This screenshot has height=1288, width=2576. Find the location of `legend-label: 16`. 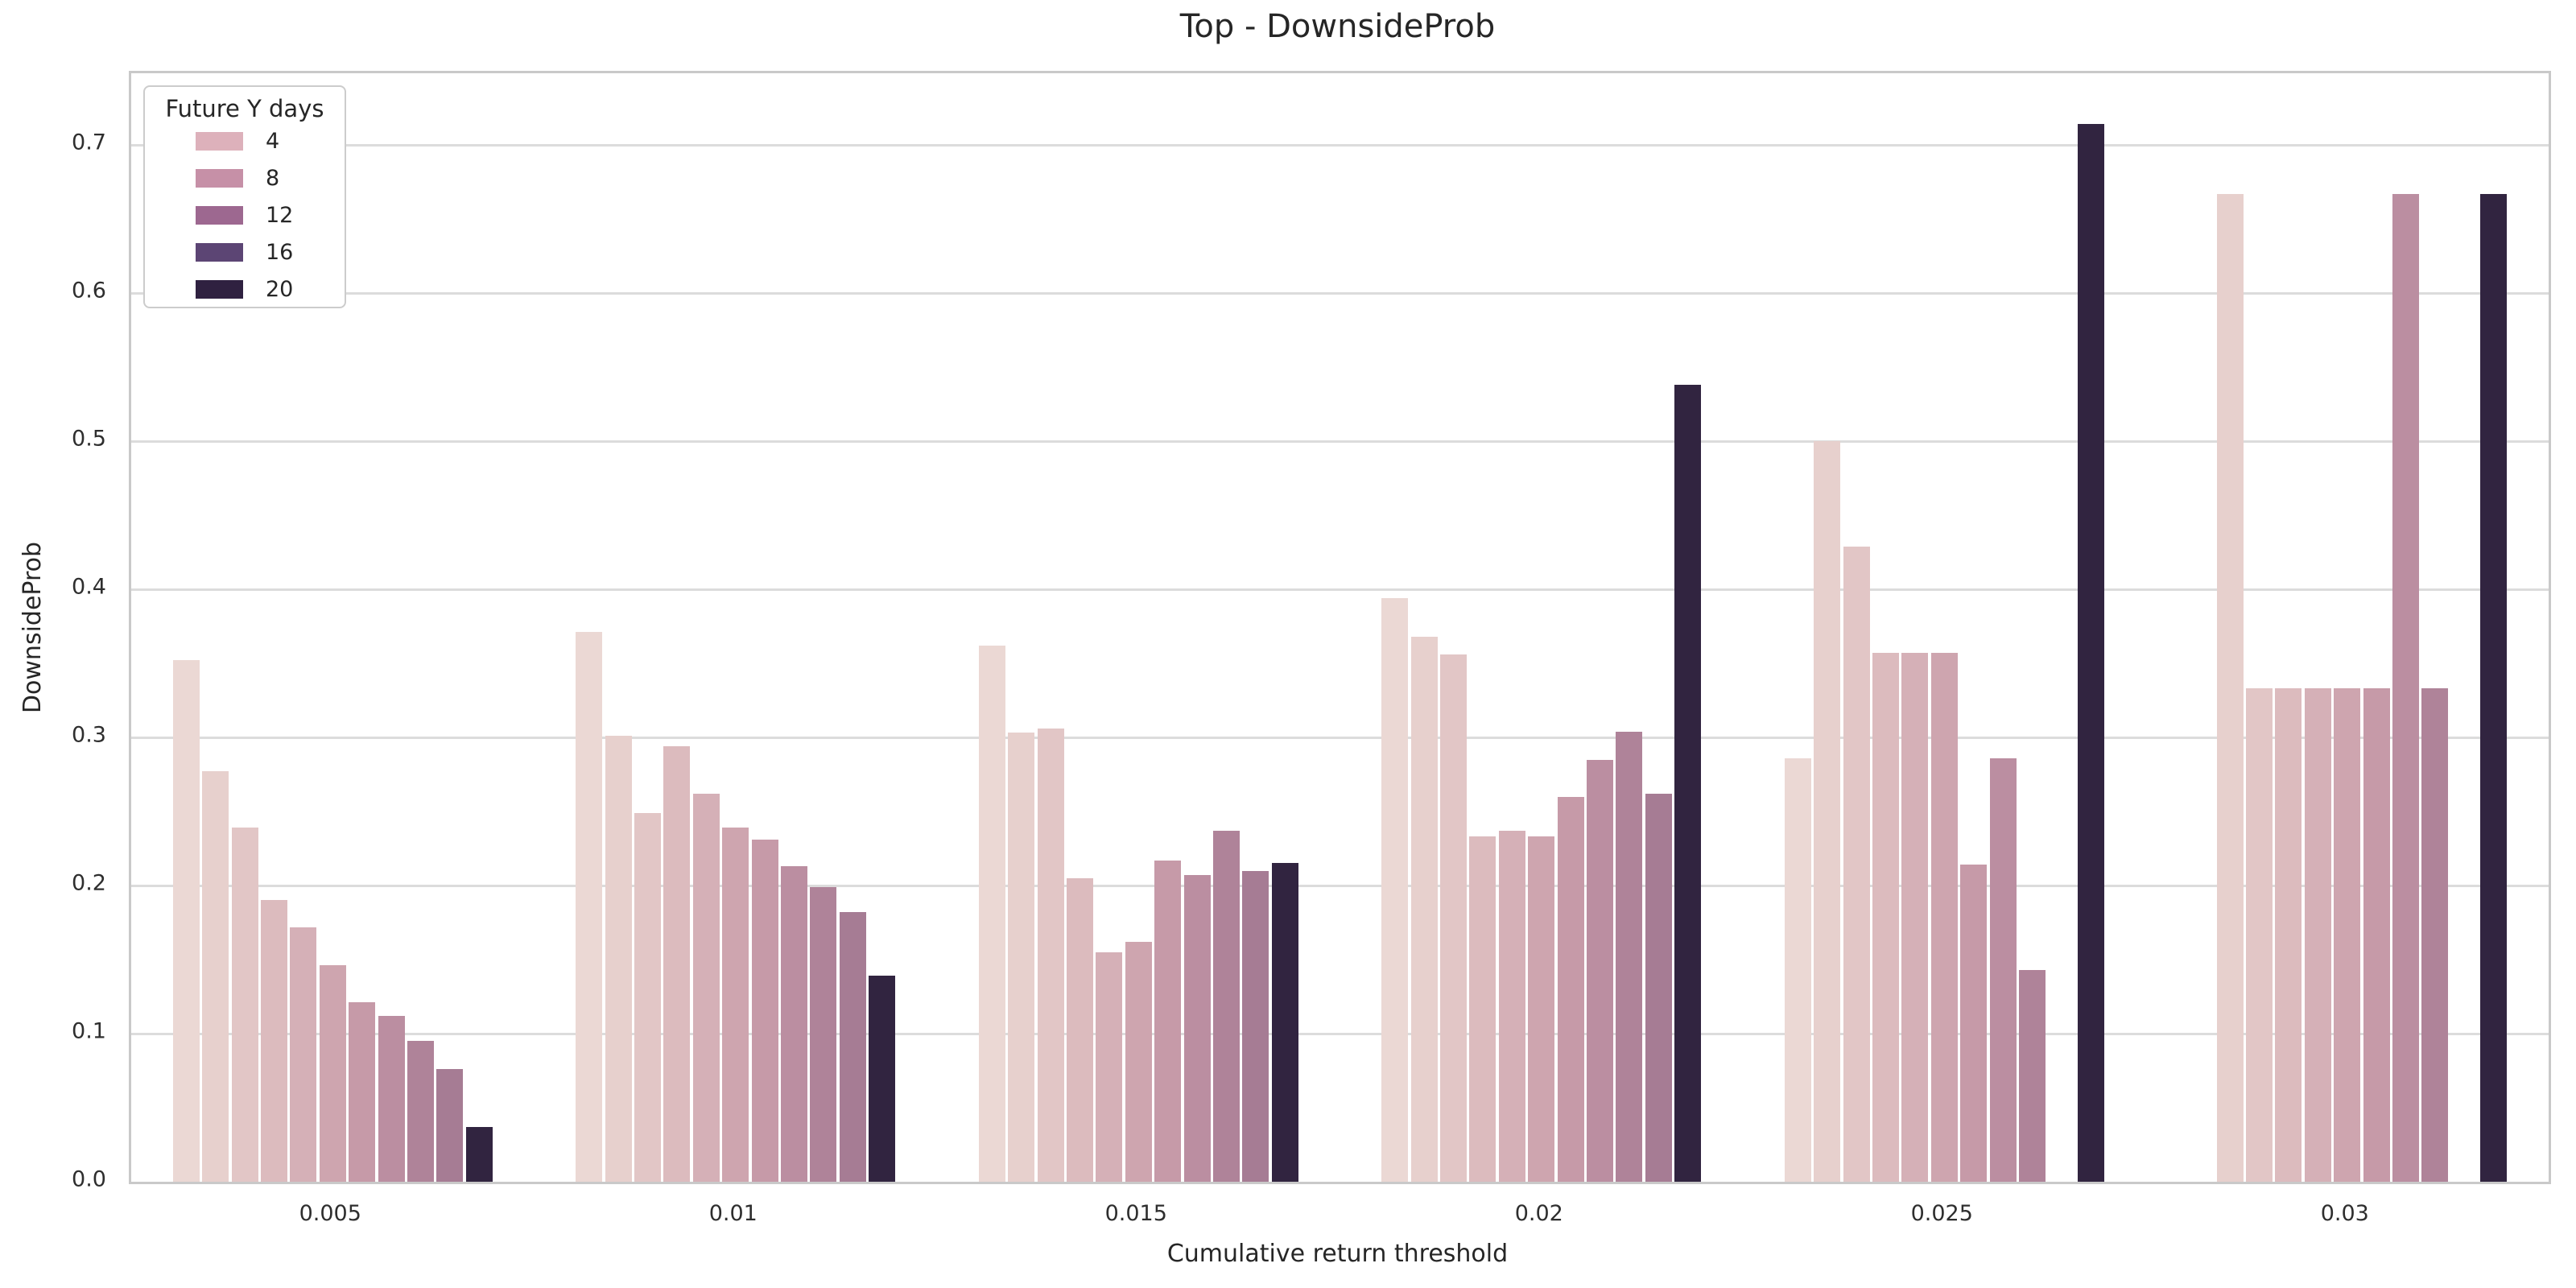

legend-label: 16 is located at coordinates (280, 252).